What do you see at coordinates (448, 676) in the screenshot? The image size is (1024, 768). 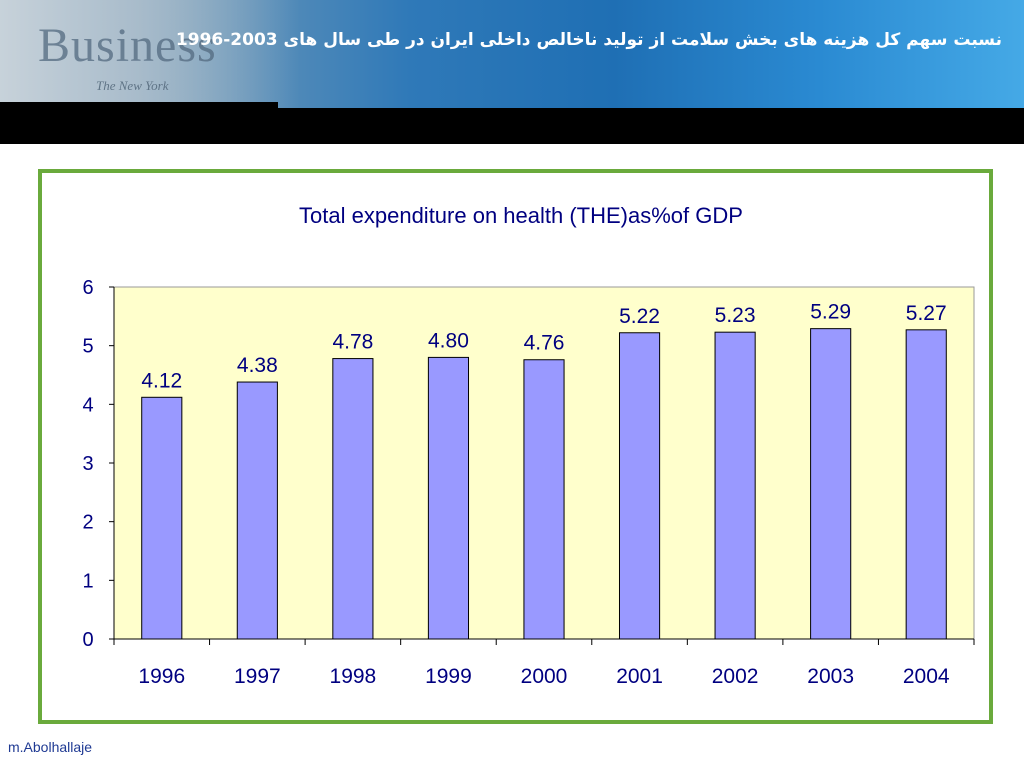 I see `x-tick-label: 1999` at bounding box center [448, 676].